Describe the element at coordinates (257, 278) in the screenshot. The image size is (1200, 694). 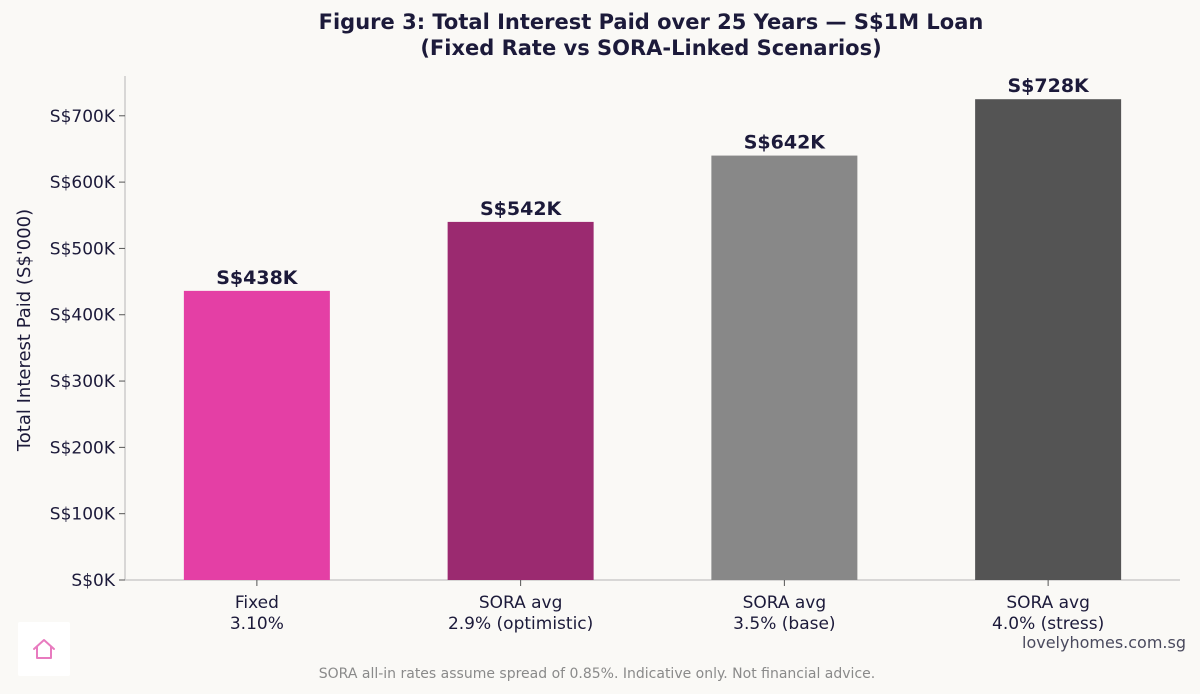
I see `bar-data-label: S$438K` at that location.